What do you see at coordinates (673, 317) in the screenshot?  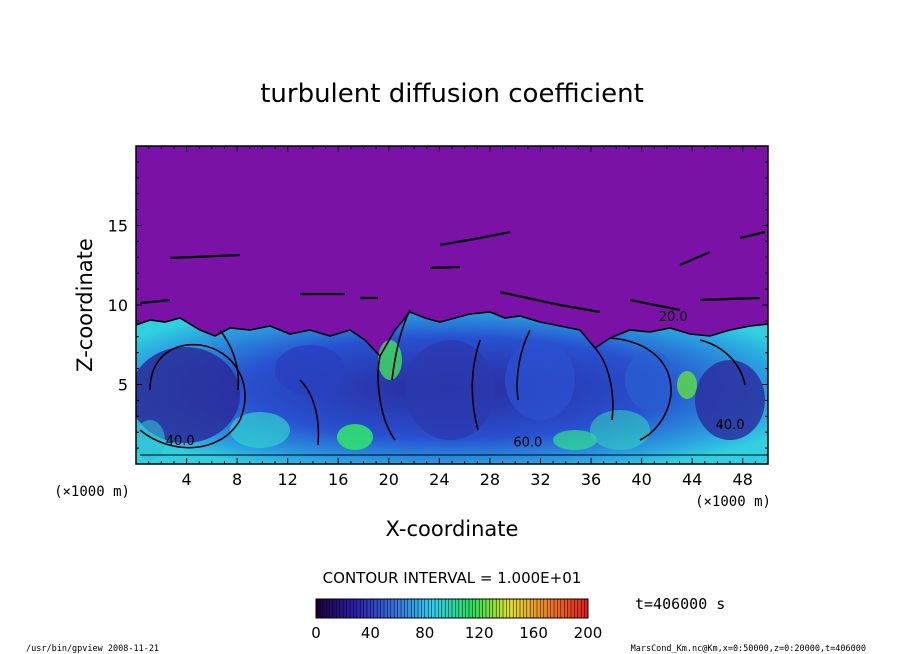 I see `contour-label: 20.0` at bounding box center [673, 317].